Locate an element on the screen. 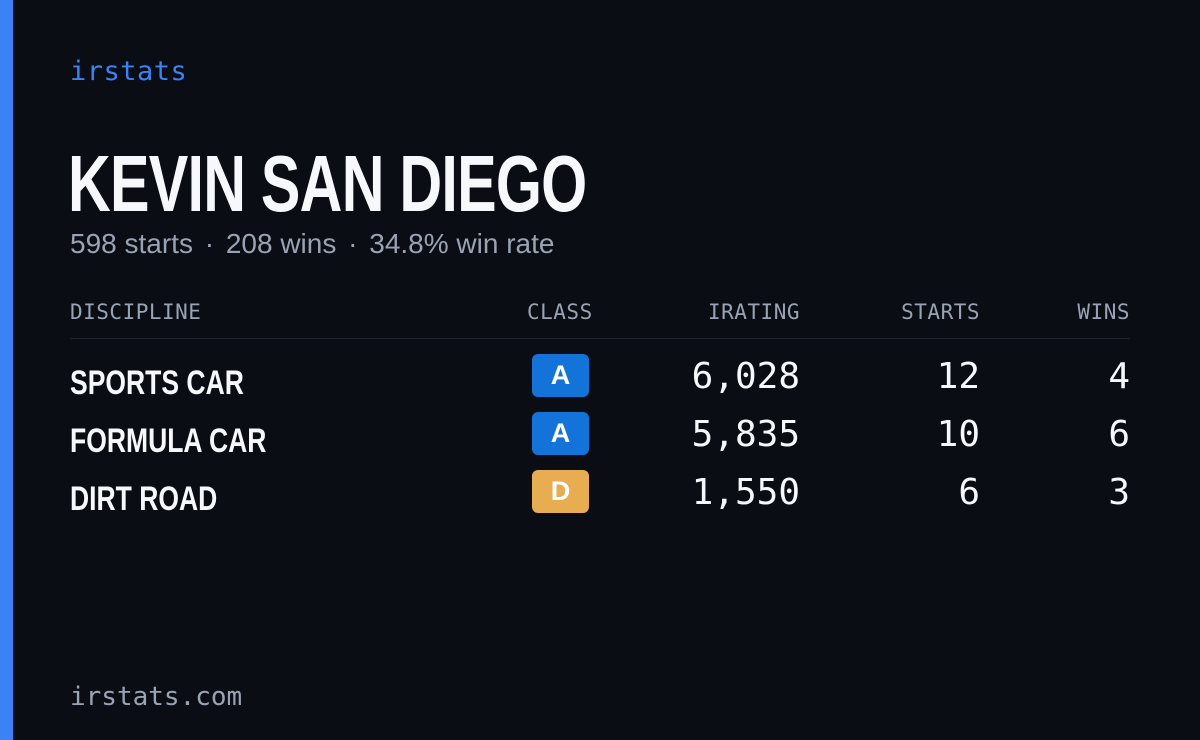  irating-value: 5,835 is located at coordinates (745, 434).